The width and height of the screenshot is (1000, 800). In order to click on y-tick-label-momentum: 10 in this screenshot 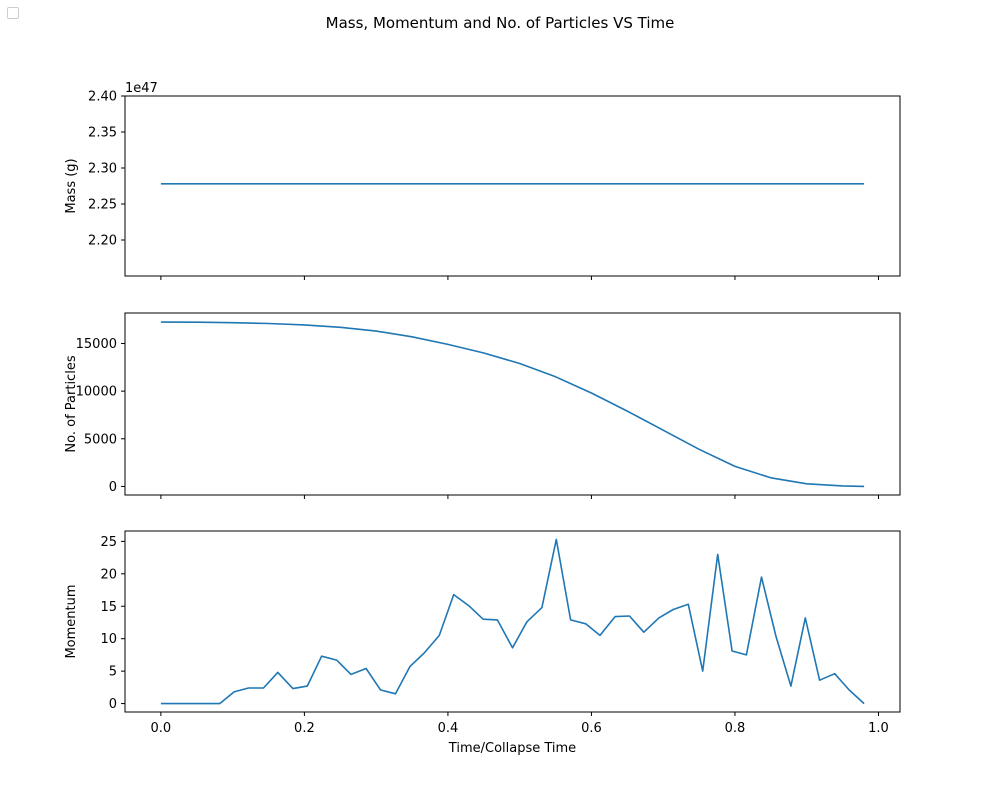, I will do `click(108, 639)`.